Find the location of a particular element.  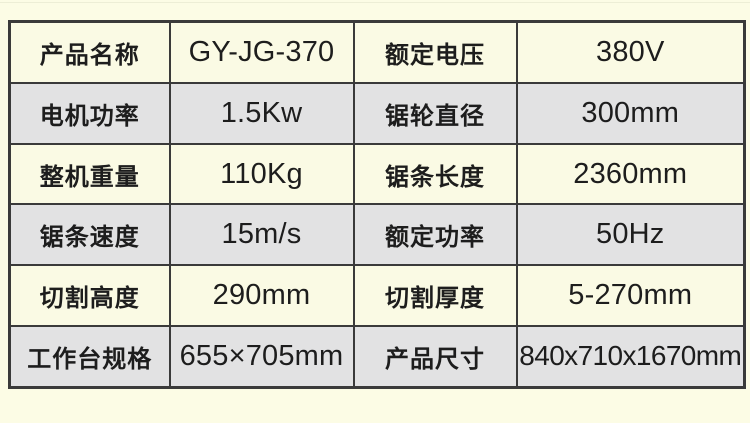

spec-value-worktable-size: 655×705mm is located at coordinates (261, 356).